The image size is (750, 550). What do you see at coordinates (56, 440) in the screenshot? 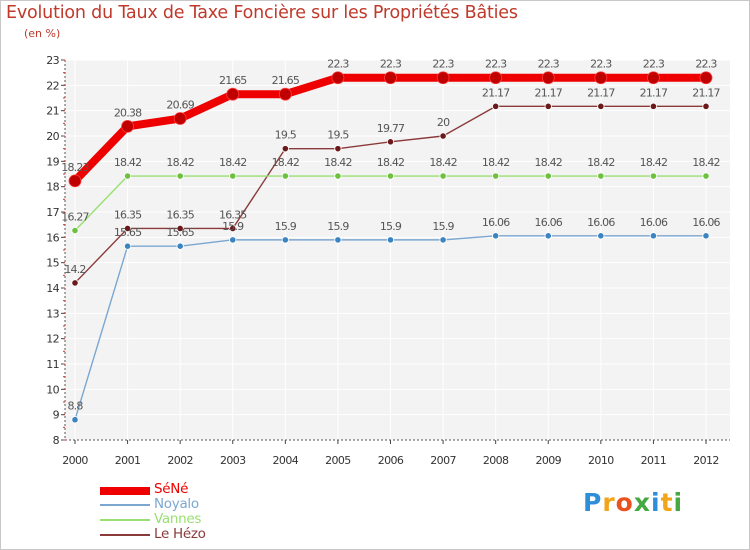
I see `y-tick-label: 8` at bounding box center [56, 440].